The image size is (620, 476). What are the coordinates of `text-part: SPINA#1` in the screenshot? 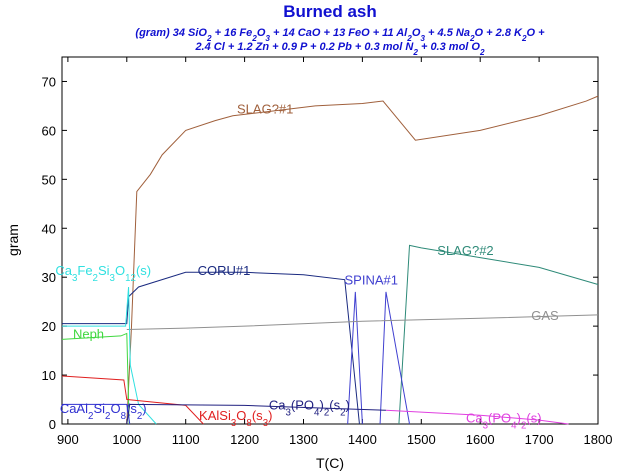 It's located at (370, 280).